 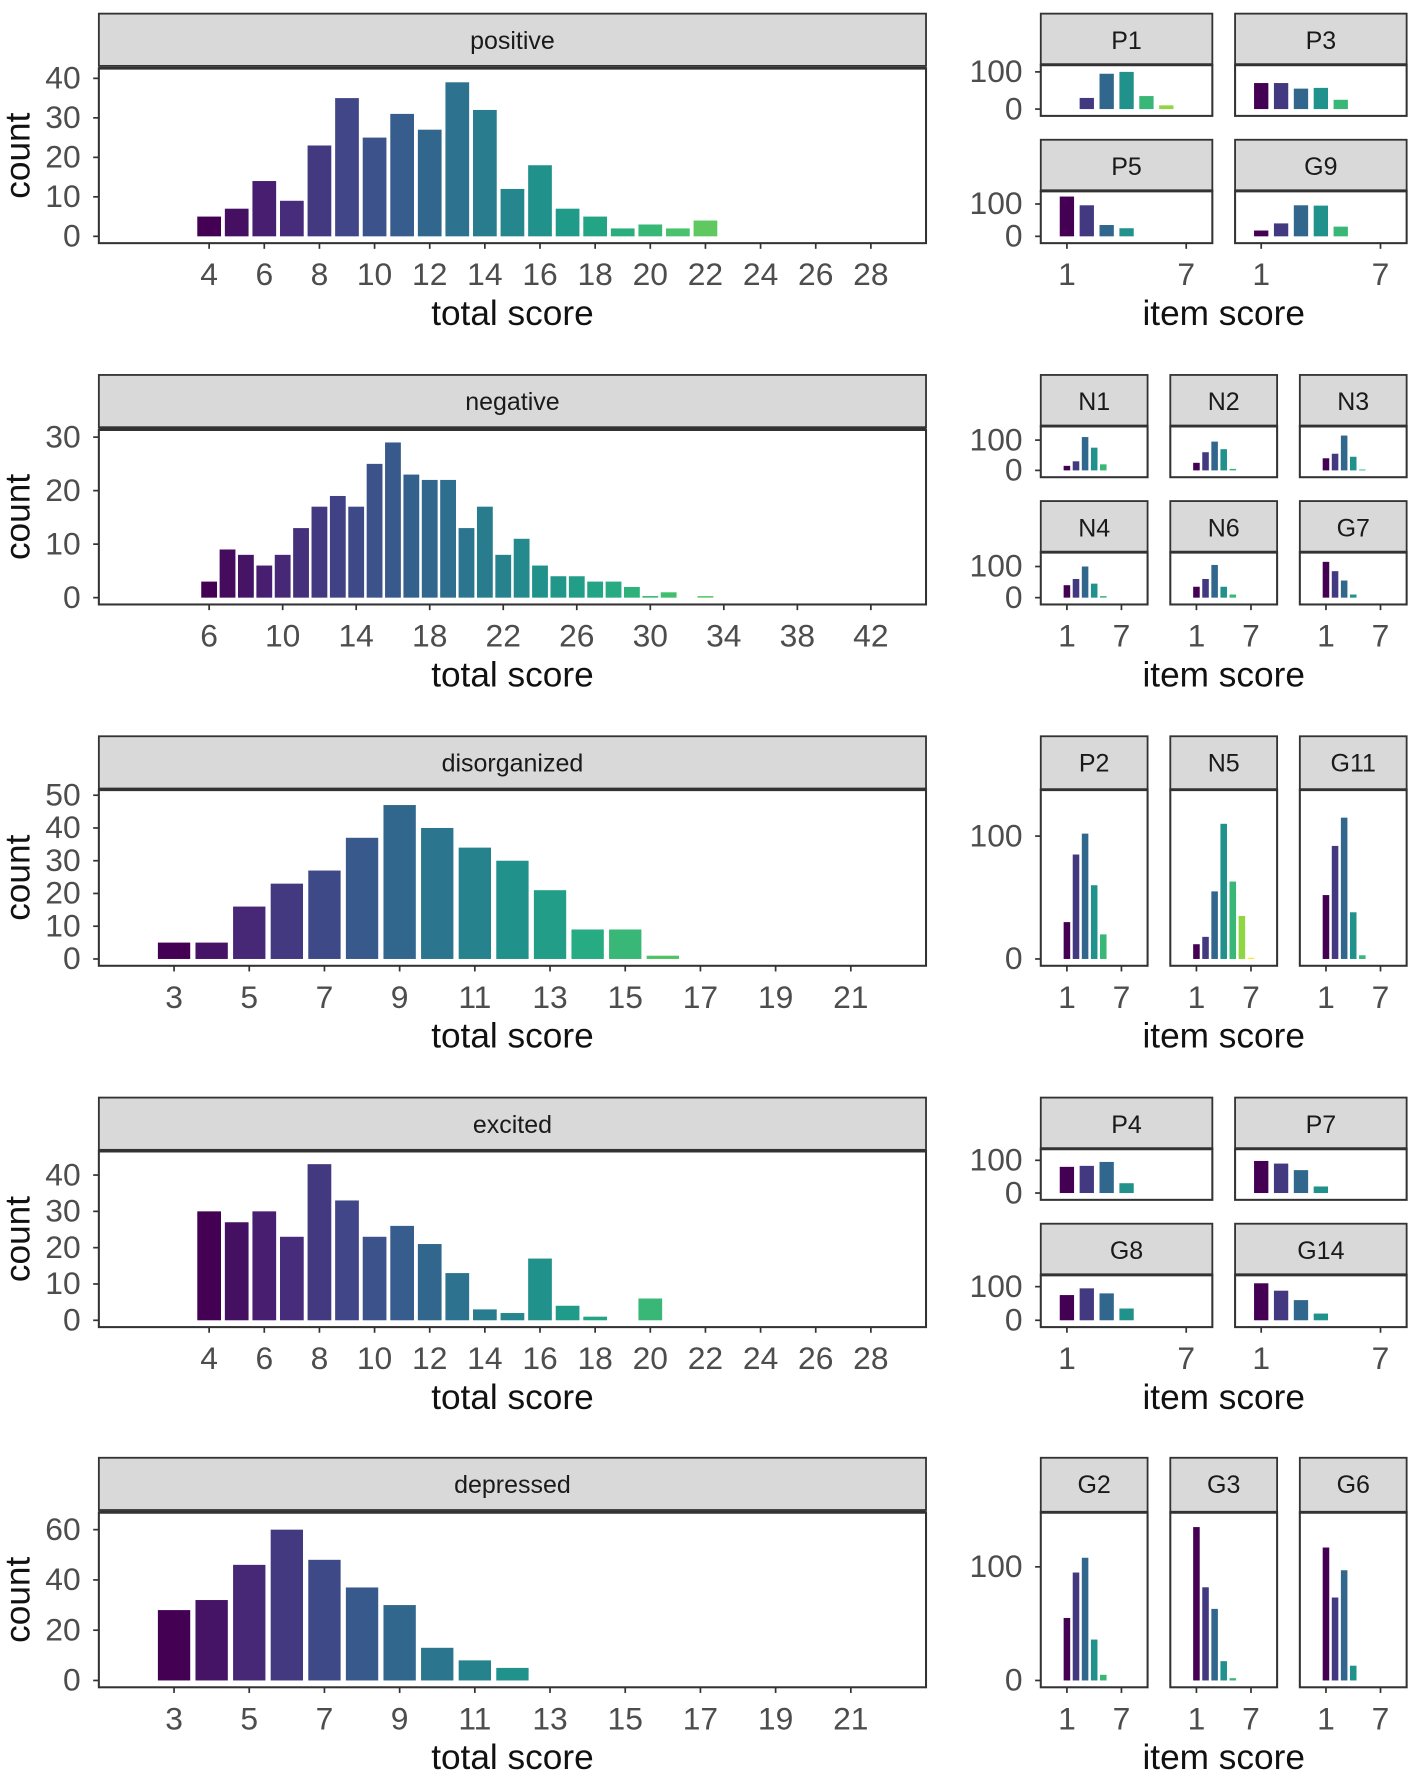 I want to click on x-axis-title-items-row-3: item score, so click(x=1223, y=1397).